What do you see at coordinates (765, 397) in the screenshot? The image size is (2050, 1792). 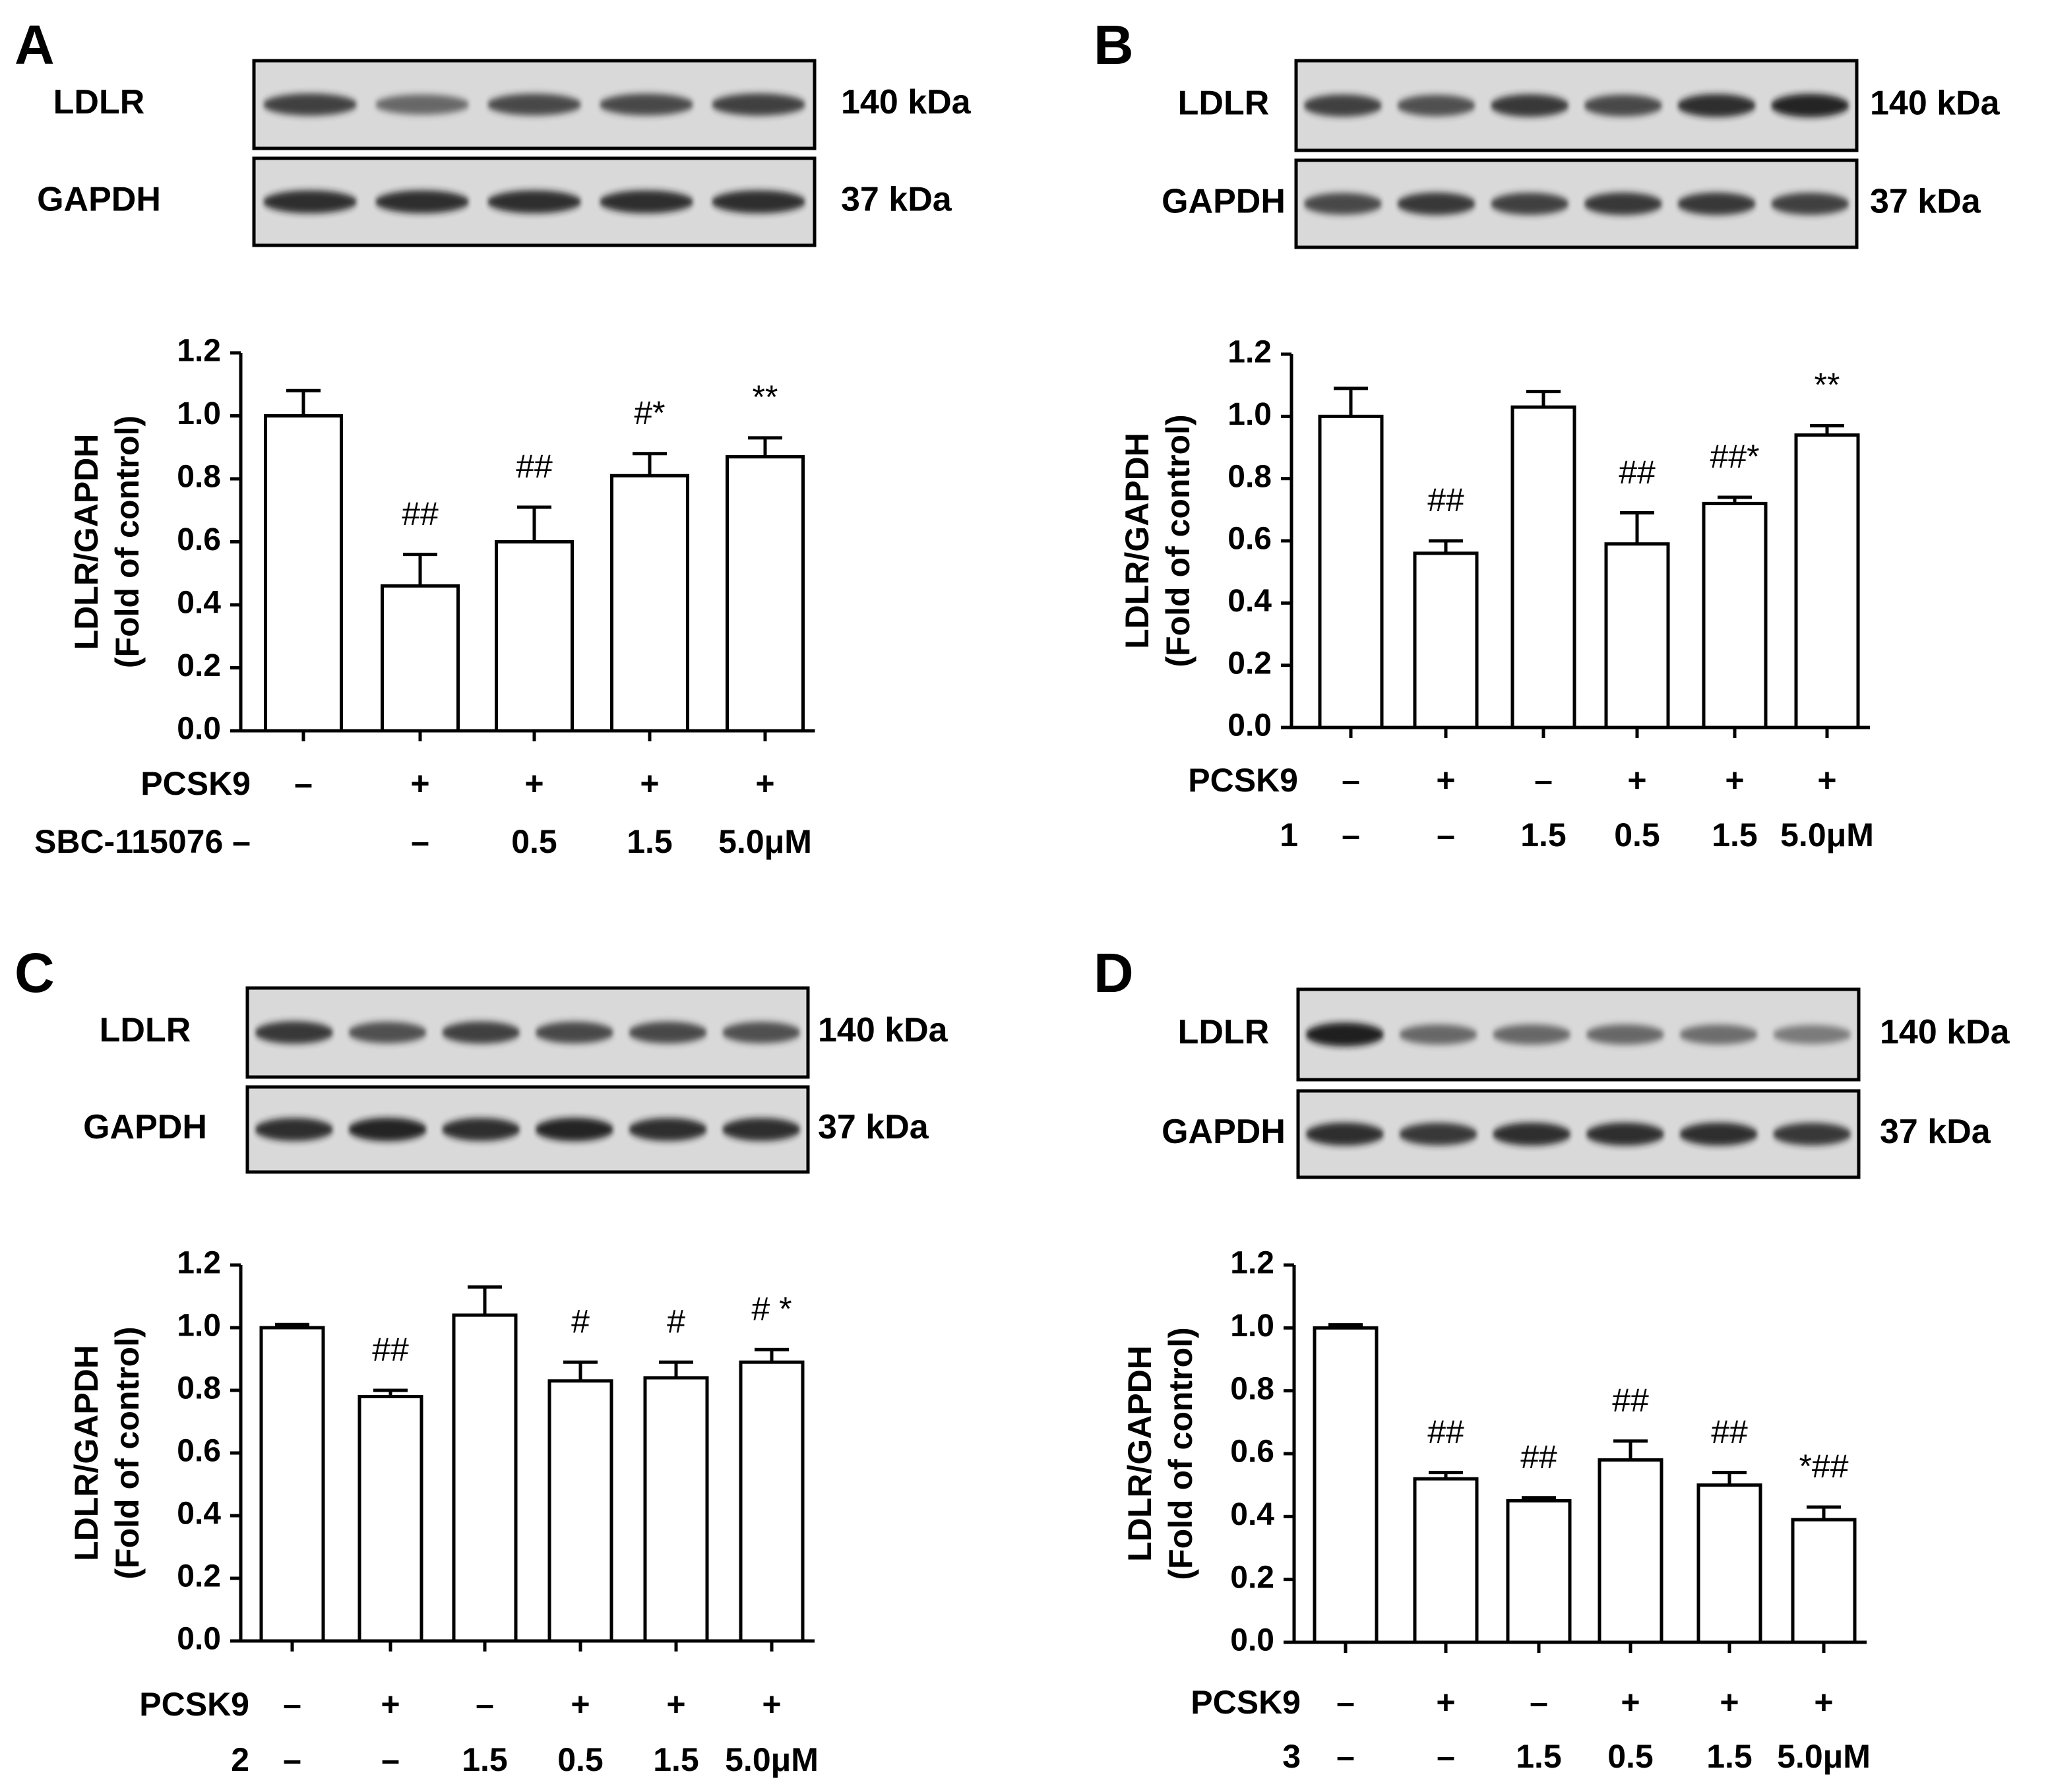 I see `significance-marker: **` at bounding box center [765, 397].